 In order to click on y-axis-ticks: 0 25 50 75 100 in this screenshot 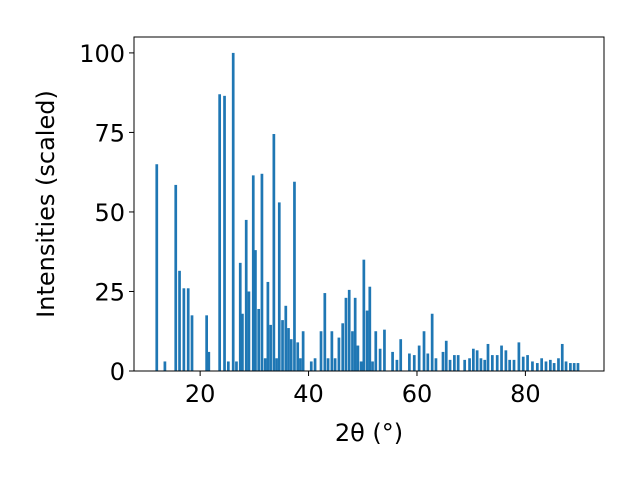, I will do `click(106, 213)`.